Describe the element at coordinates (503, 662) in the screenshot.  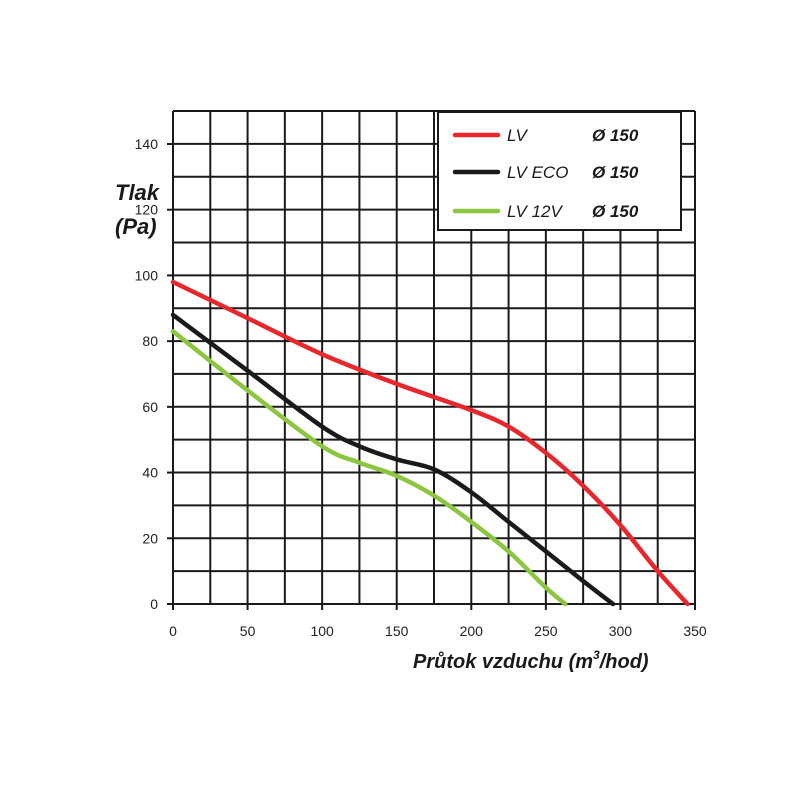
I see `x-axis-title-main: Průtok vzduchu (m` at that location.